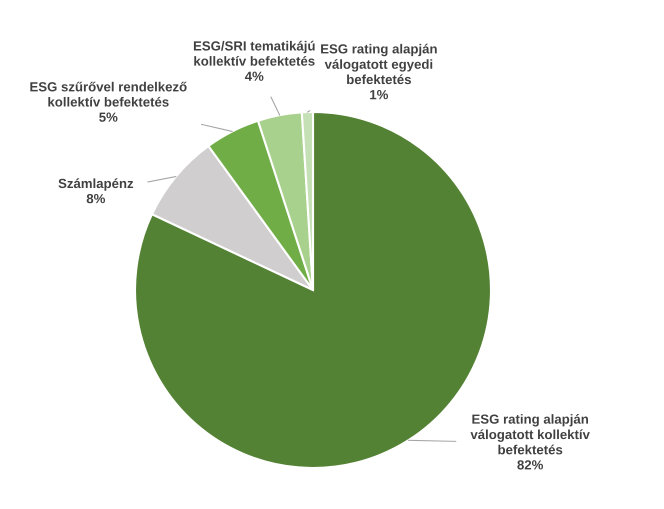 This screenshot has height=509, width=664. What do you see at coordinates (530, 465) in the screenshot?
I see `data-label: 82%` at bounding box center [530, 465].